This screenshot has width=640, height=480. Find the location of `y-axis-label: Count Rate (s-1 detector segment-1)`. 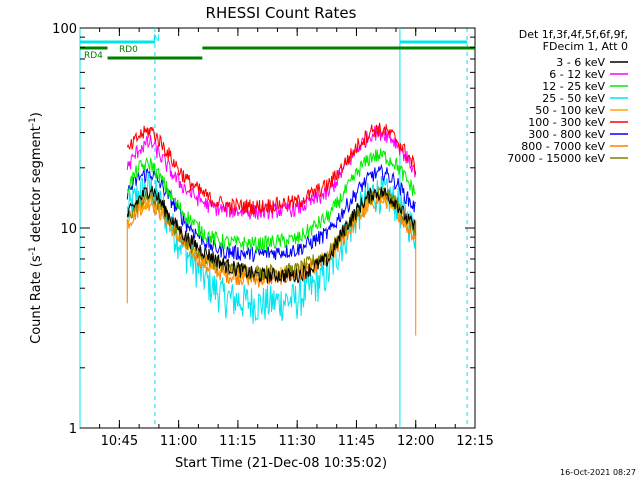

y-axis-label: Count Rate (s-1 detector segment-1) is located at coordinates (36, 228).